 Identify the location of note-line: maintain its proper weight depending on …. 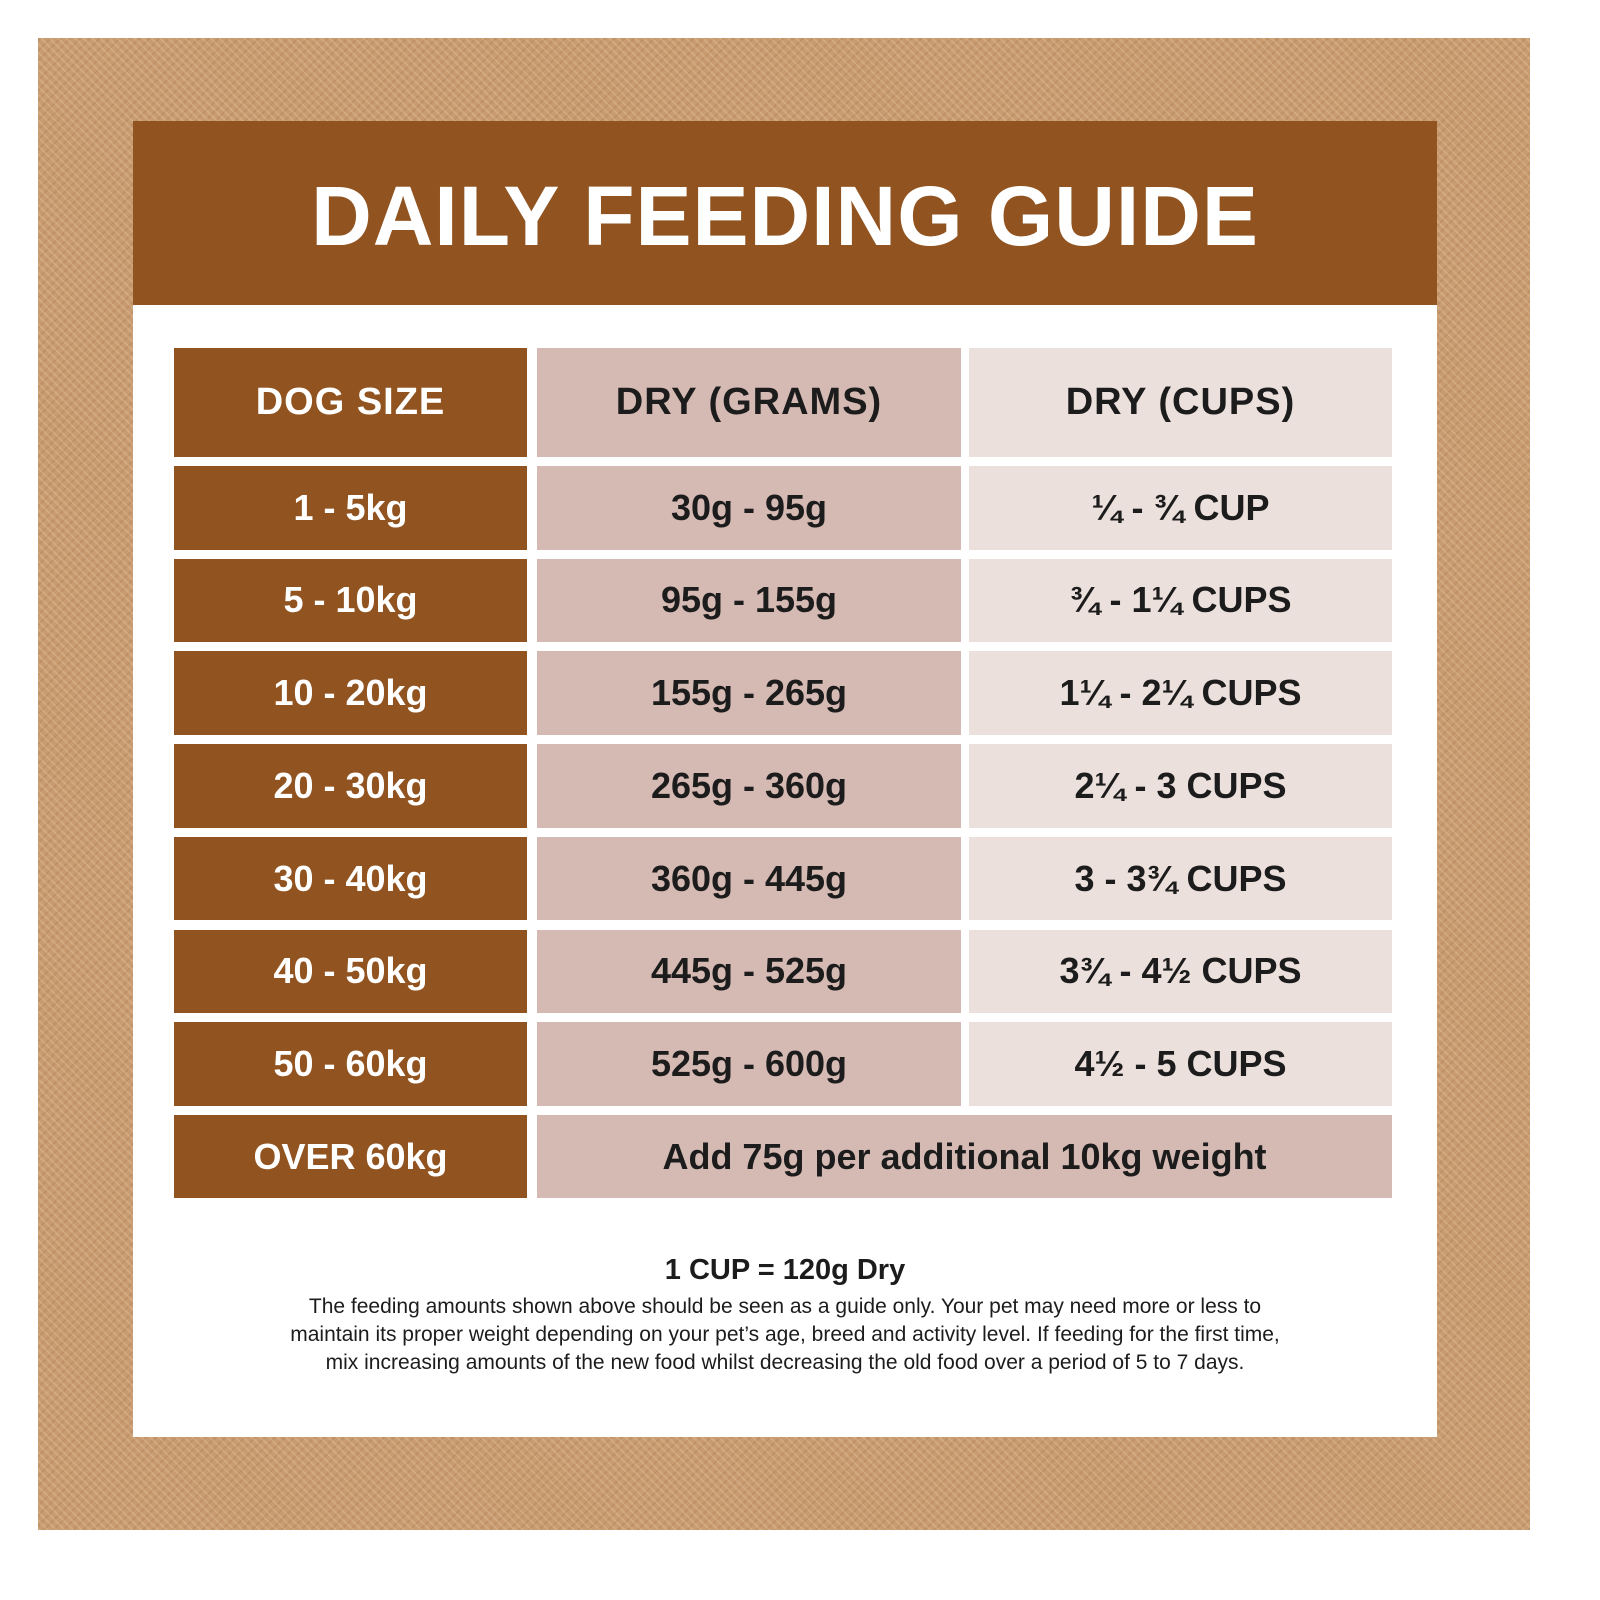
(785, 1334).